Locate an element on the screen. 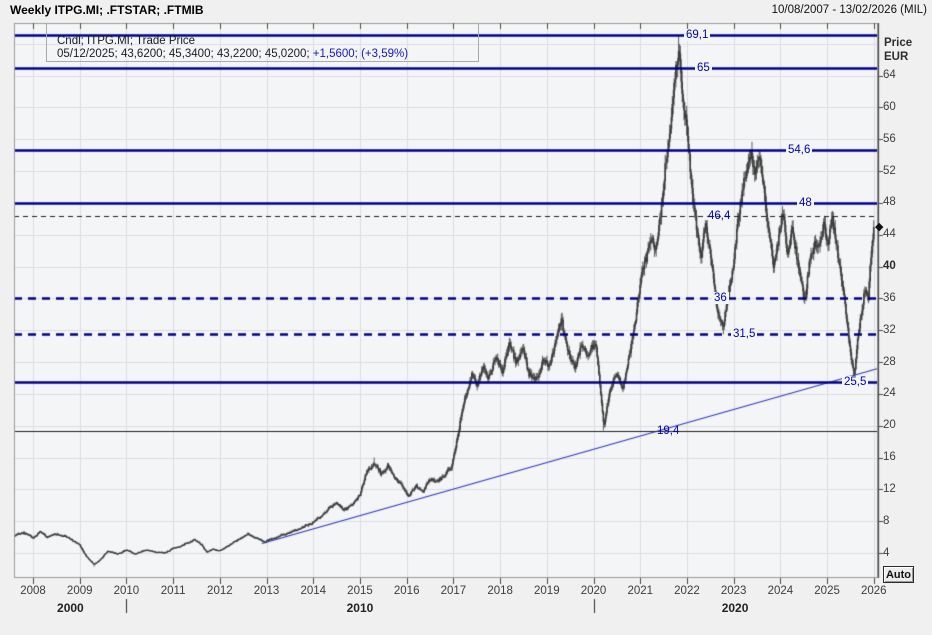 This screenshot has height=635, width=932. year-tick-label: 2016 is located at coordinates (406, 591).